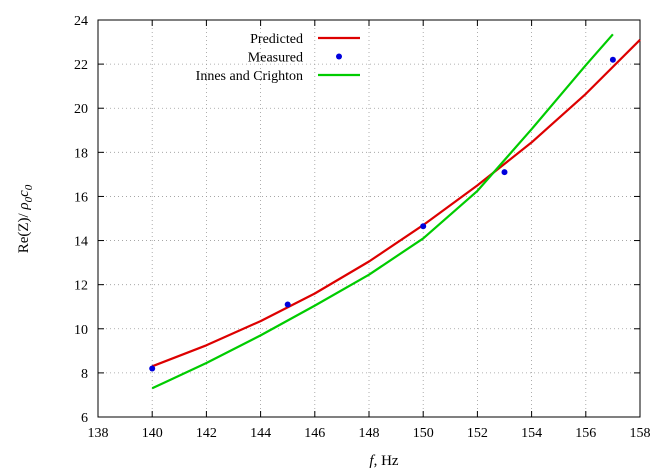  I want to click on x-tick-label: 148, so click(369, 433).